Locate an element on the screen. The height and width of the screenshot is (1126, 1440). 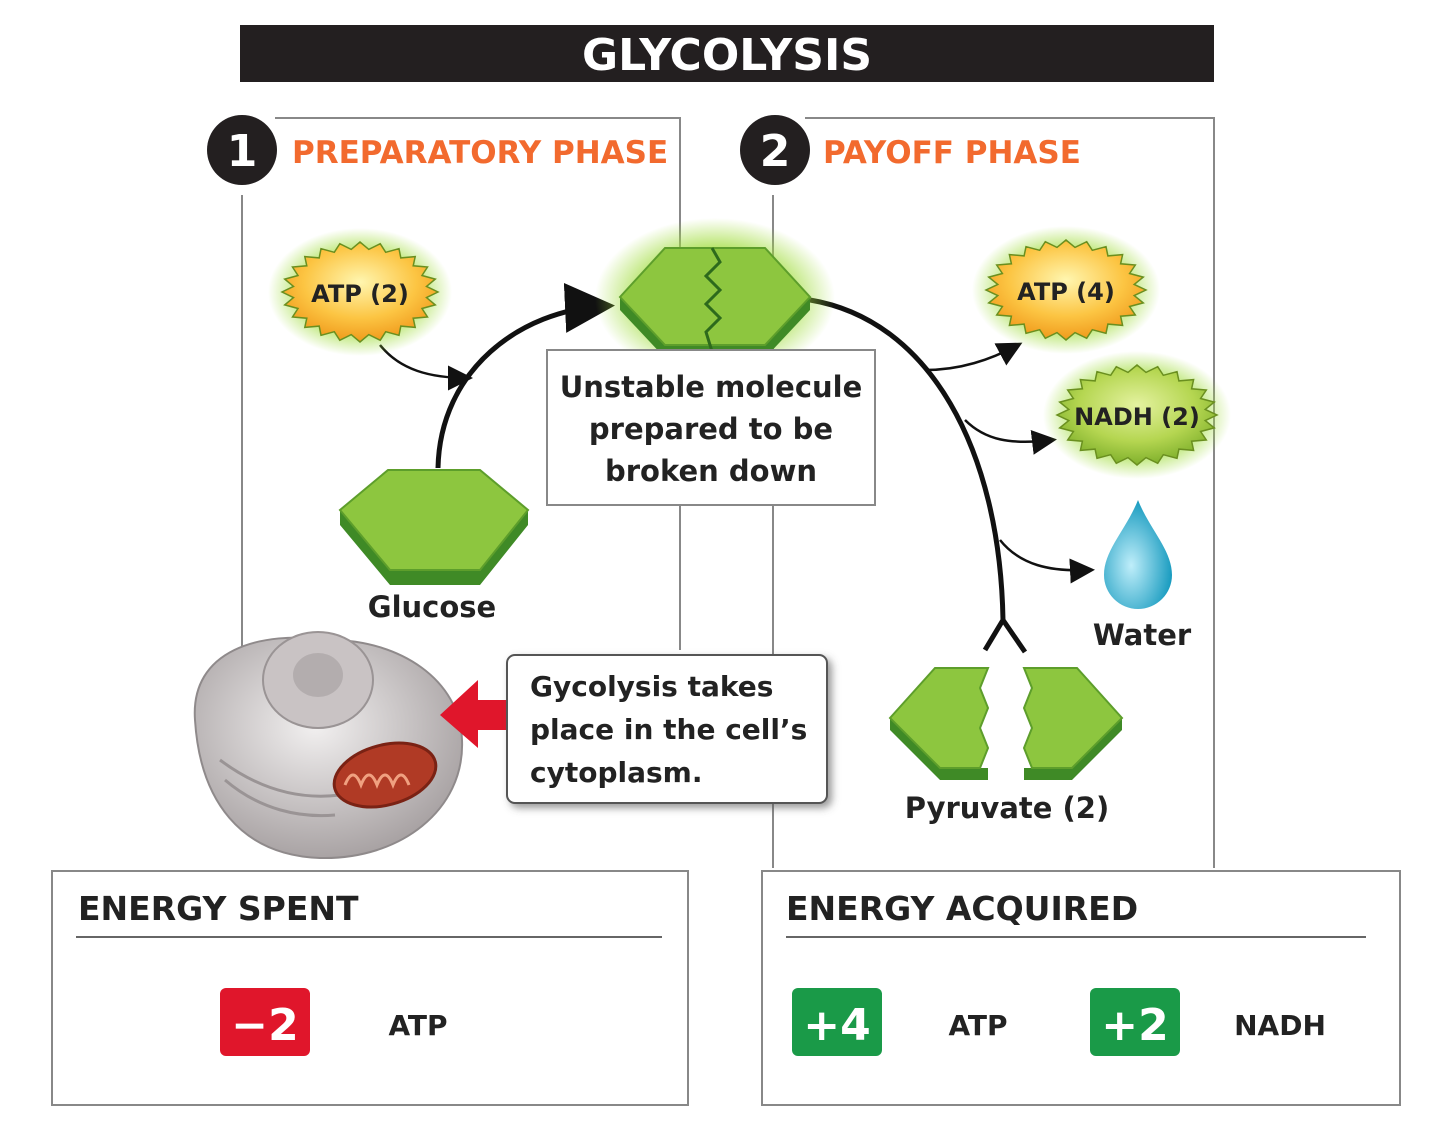
glucose-hexagon is located at coordinates (434, 527).